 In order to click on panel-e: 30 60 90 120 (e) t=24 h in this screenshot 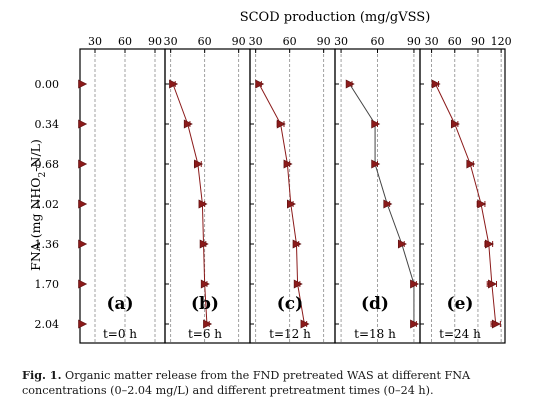, I will do `click(465, 189)`.